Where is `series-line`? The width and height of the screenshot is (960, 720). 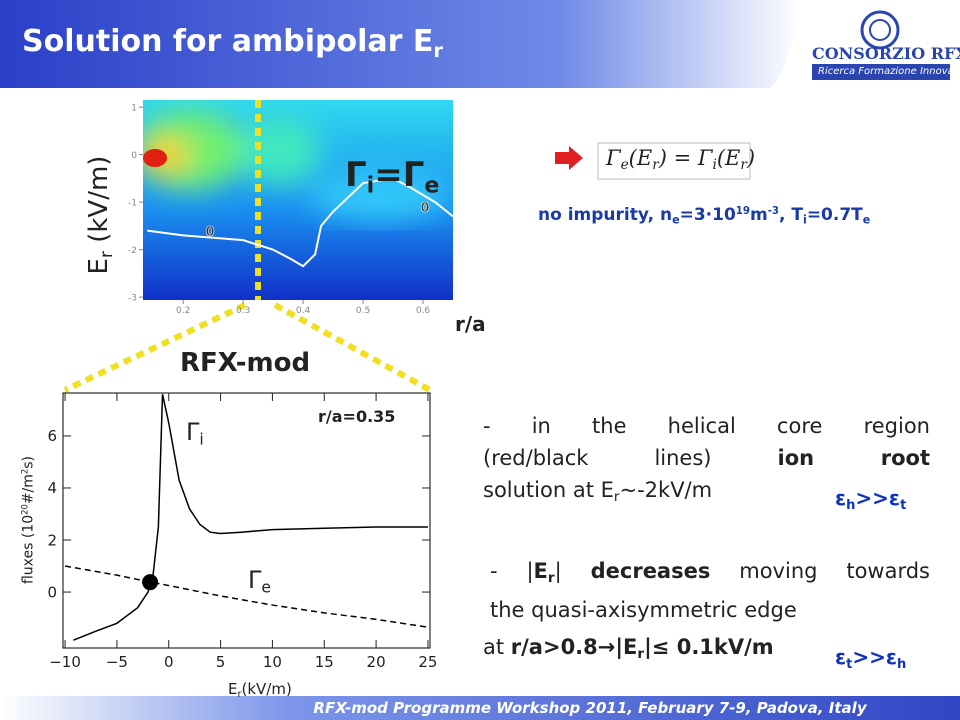
series-line is located at coordinates (250, 517).